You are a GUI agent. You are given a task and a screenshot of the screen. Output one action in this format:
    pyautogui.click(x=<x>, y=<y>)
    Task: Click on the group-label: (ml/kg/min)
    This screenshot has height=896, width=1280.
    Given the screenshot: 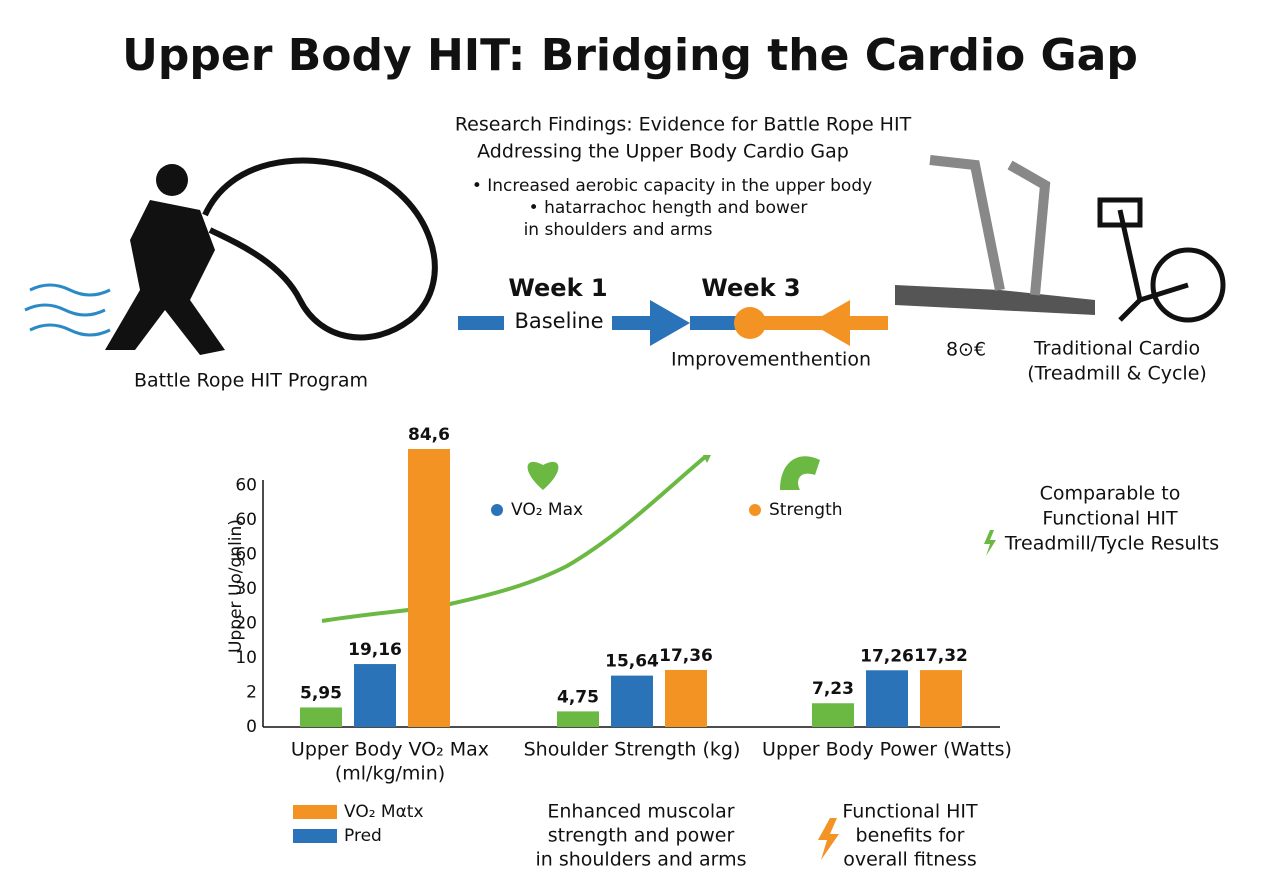 What is the action you would take?
    pyautogui.click(x=390, y=774)
    